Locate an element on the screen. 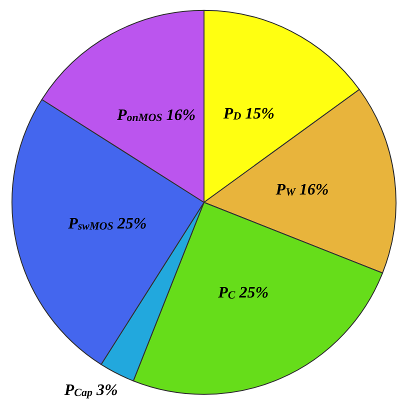 This screenshot has height=413, width=400. slice-label: PonMOS is located at coordinates (139, 115).